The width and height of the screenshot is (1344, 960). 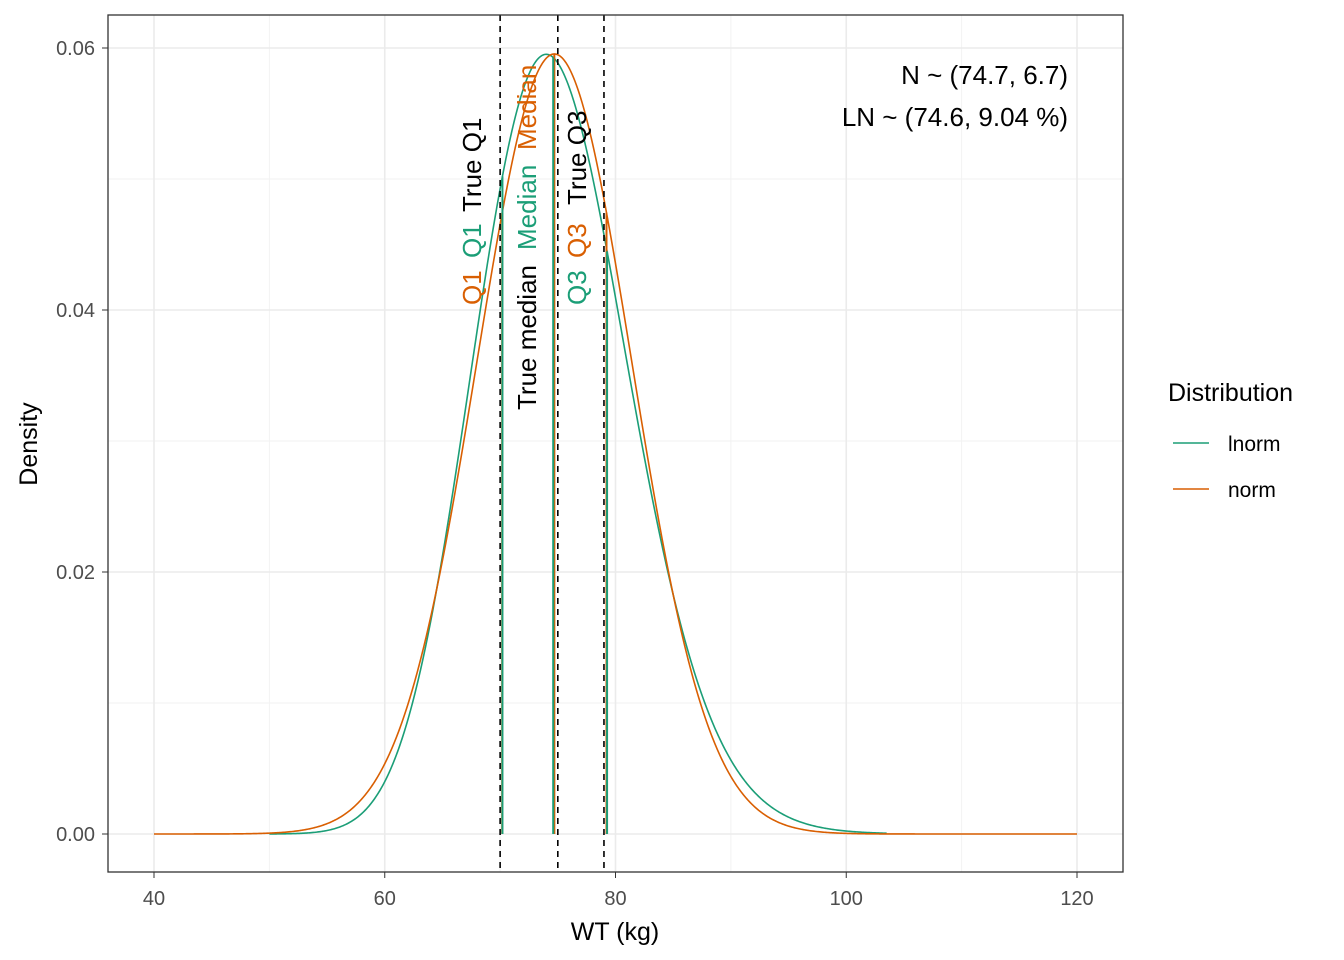 I want to click on legend-label-lnorm: lnorm, so click(x=1254, y=444).